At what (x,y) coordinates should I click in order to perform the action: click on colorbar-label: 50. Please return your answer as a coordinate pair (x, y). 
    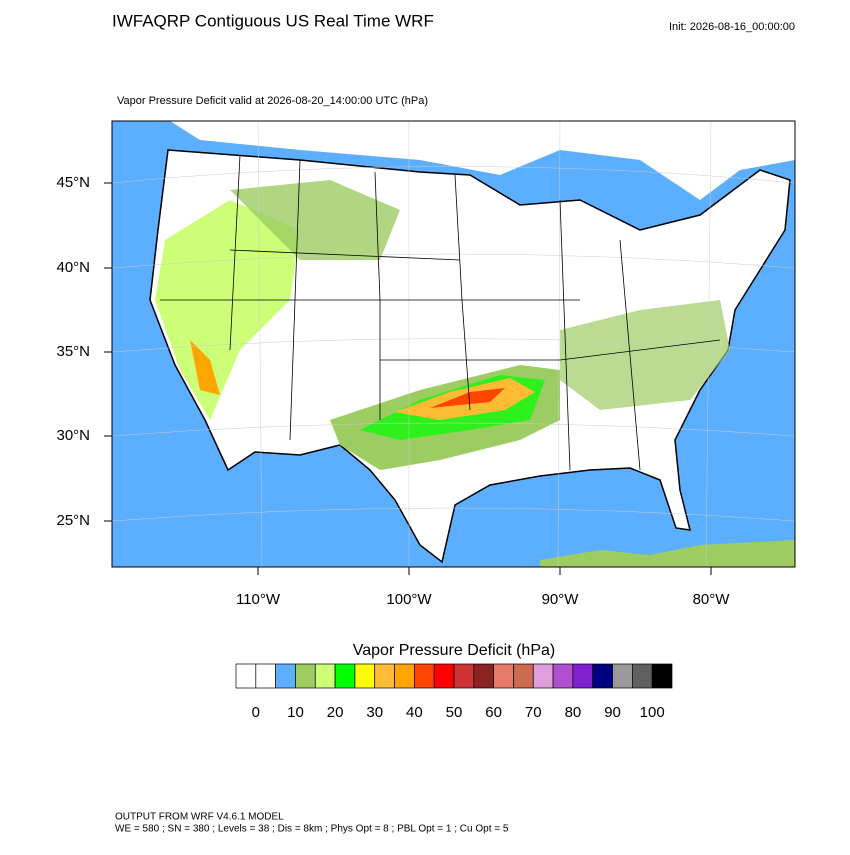
    Looking at the image, I should click on (454, 712).